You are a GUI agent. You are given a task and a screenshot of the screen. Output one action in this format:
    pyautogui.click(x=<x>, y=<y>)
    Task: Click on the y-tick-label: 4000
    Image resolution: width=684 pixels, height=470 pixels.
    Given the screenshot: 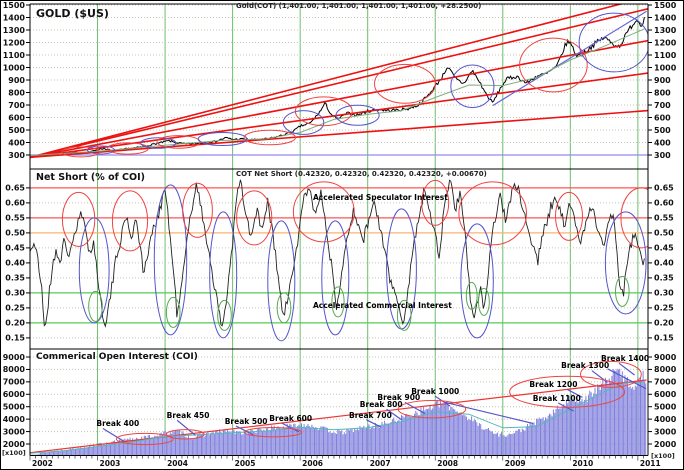 What is the action you would take?
    pyautogui.click(x=665, y=419)
    